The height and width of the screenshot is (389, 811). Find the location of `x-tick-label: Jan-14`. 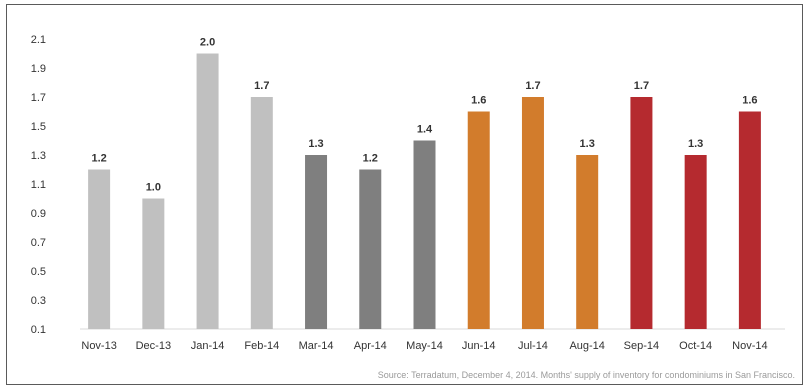

x-tick-label: Jan-14 is located at coordinates (208, 346).